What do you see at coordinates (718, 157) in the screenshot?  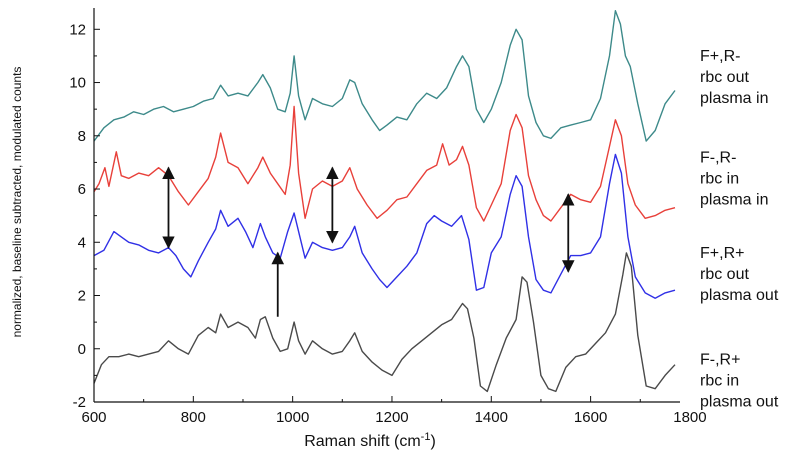 I see `legend-label-line: F-,R-` at bounding box center [718, 157].